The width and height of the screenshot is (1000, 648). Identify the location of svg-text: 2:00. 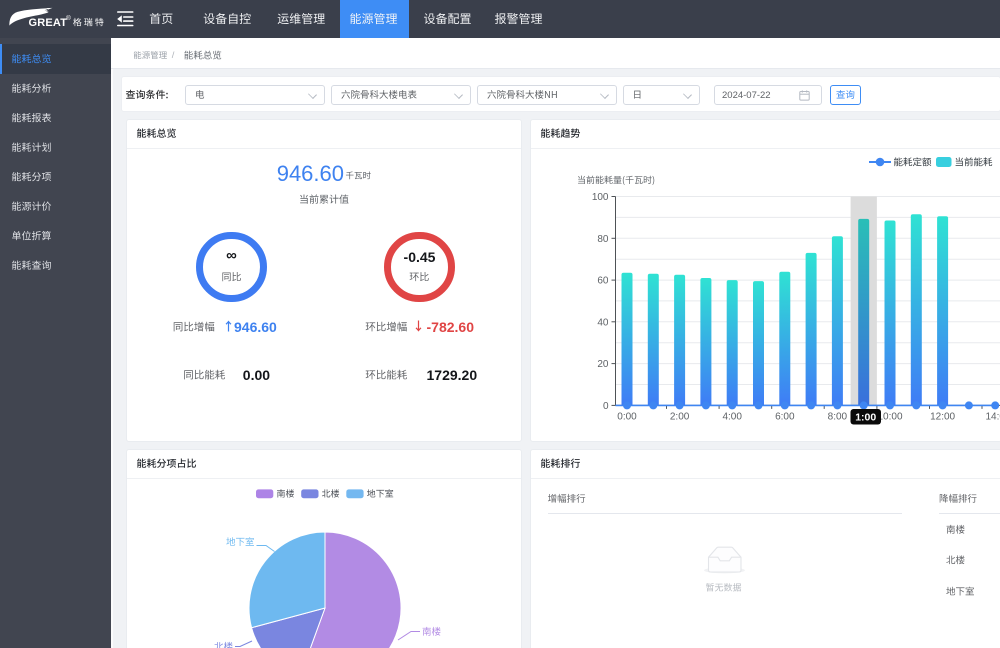
(680, 417).